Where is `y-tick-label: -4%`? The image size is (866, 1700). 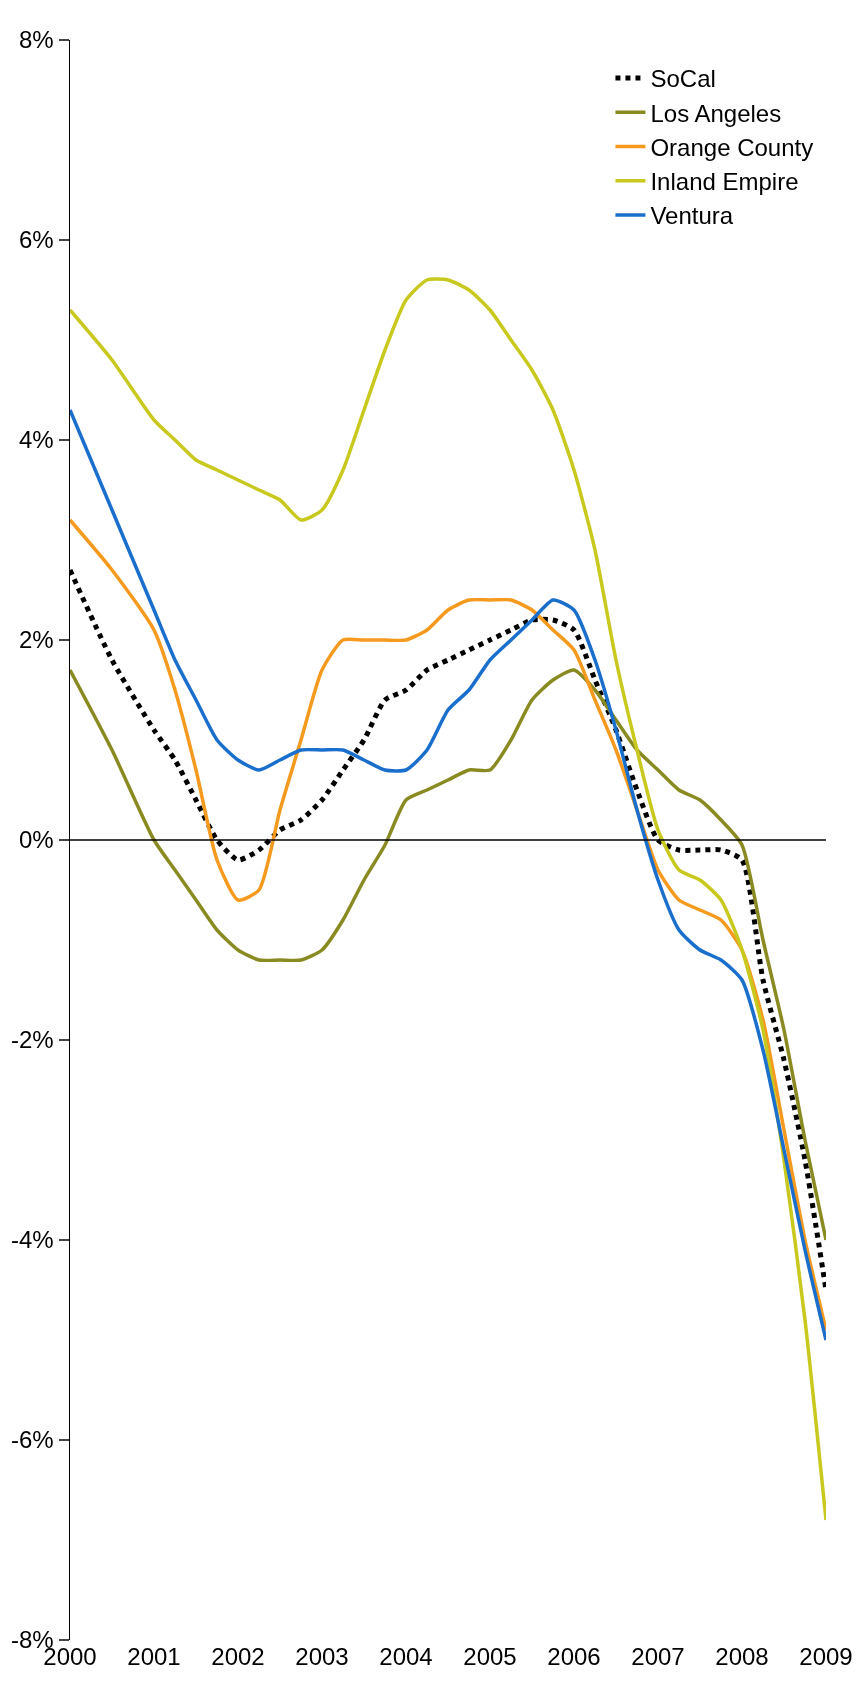
y-tick-label: -4% is located at coordinates (32, 1240).